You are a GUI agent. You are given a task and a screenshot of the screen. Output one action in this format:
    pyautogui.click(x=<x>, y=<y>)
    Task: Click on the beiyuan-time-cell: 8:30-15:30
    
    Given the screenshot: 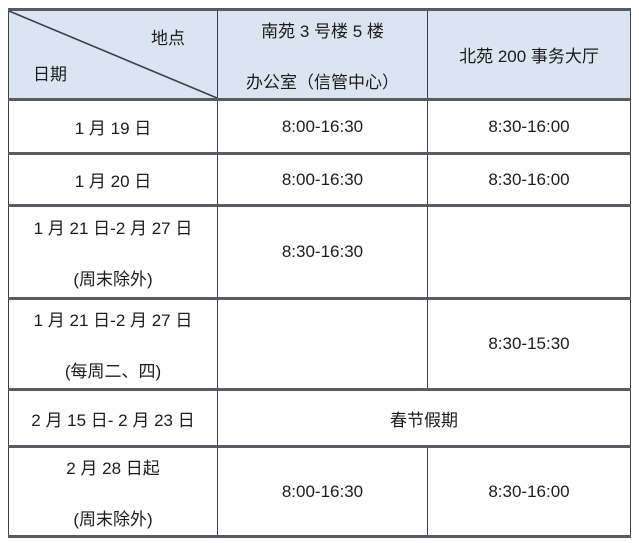 What is the action you would take?
    pyautogui.click(x=529, y=344)
    